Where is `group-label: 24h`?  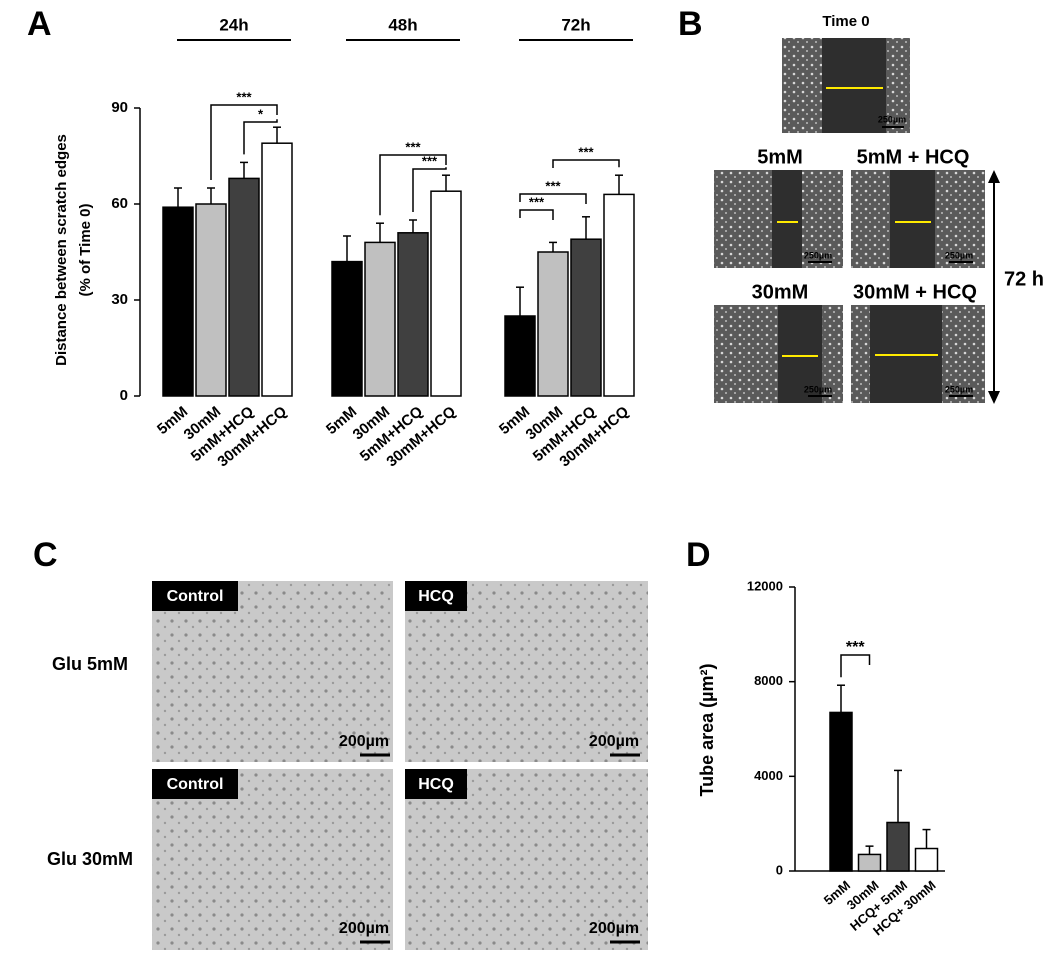 group-label: 24h is located at coordinates (233, 24).